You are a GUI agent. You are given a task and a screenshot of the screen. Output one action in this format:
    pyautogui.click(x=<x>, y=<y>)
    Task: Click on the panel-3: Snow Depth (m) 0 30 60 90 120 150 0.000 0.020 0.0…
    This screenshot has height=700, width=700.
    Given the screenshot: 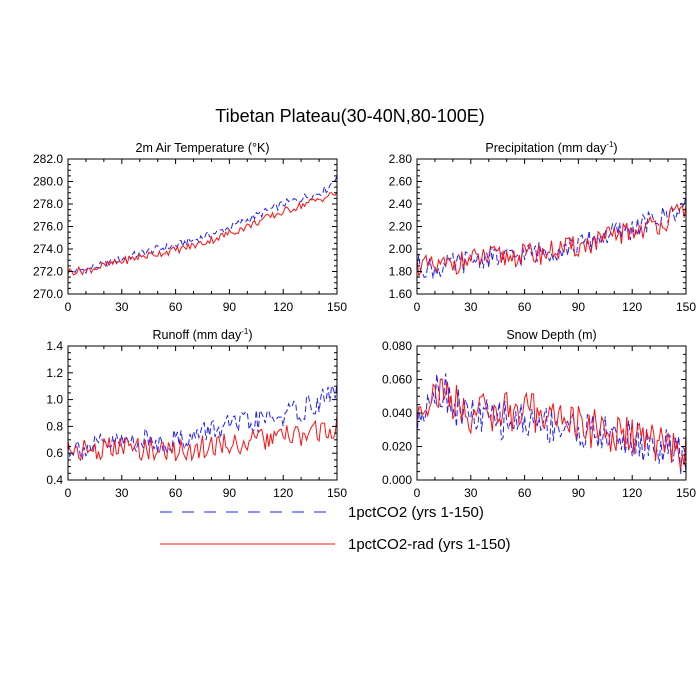 What is the action you would take?
    pyautogui.click(x=539, y=414)
    